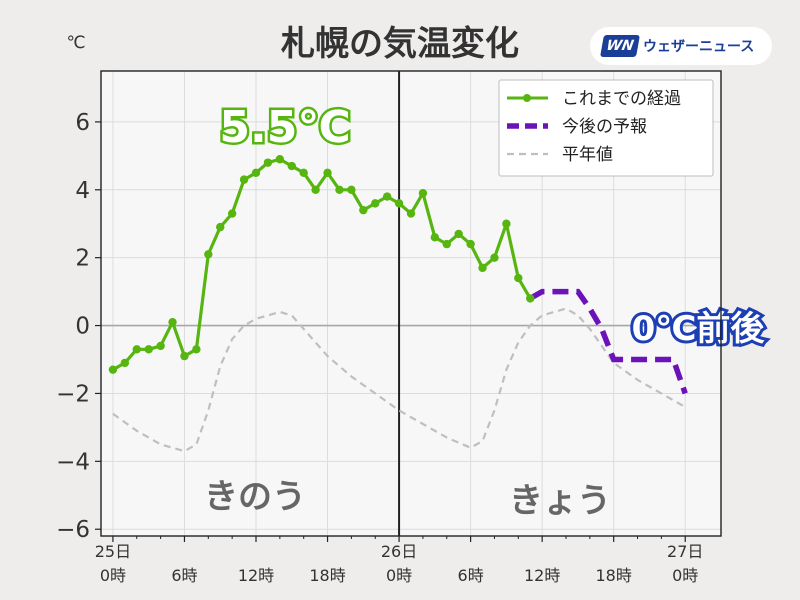  I want to click on weathernews-logo: WN ウェザーニュース, so click(681, 46).